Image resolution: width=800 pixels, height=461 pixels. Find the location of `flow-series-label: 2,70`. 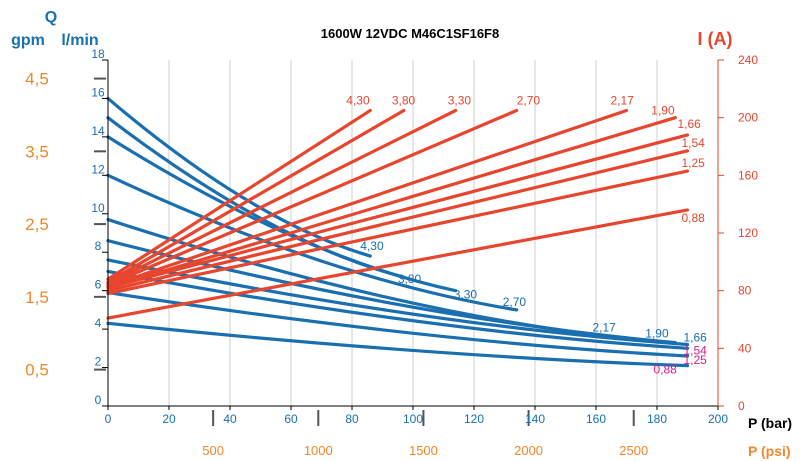

flow-series-label: 2,70 is located at coordinates (515, 302).